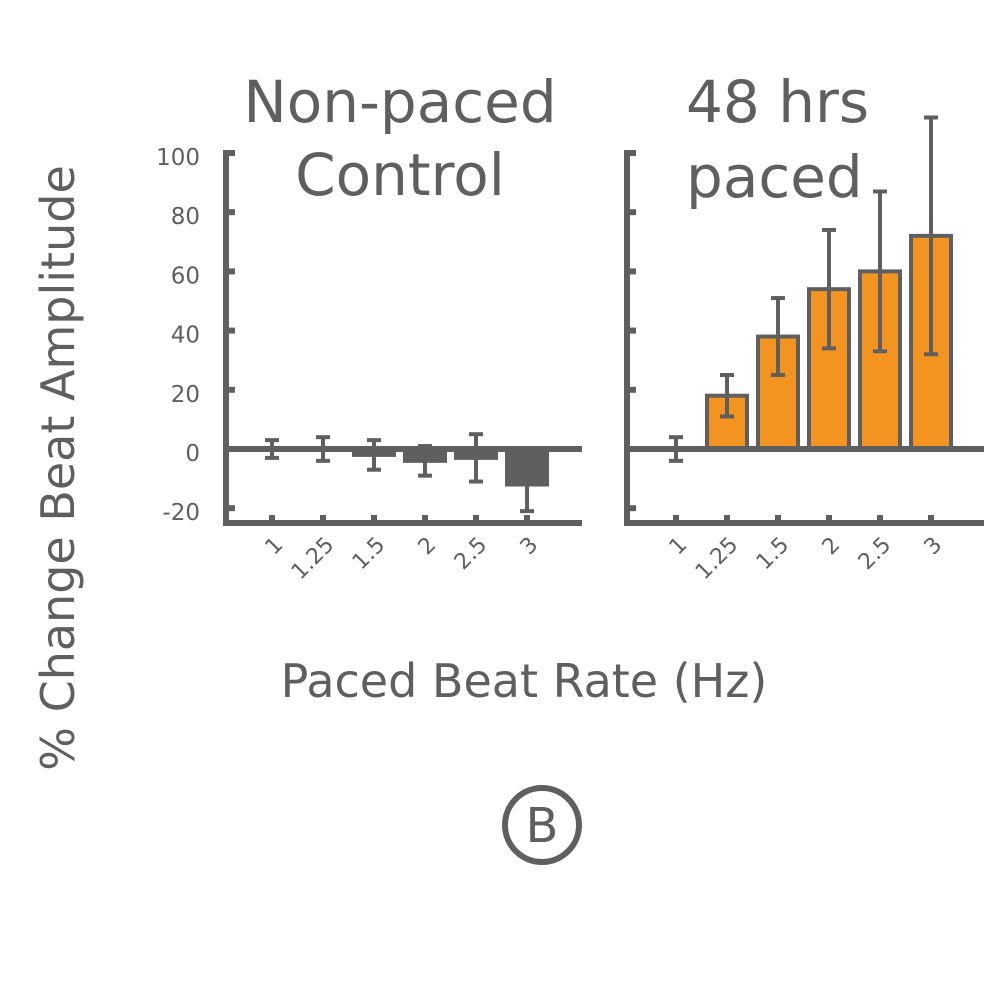 The height and width of the screenshot is (1000, 1000). I want to click on panel-letter-badge: B, so click(542, 825).